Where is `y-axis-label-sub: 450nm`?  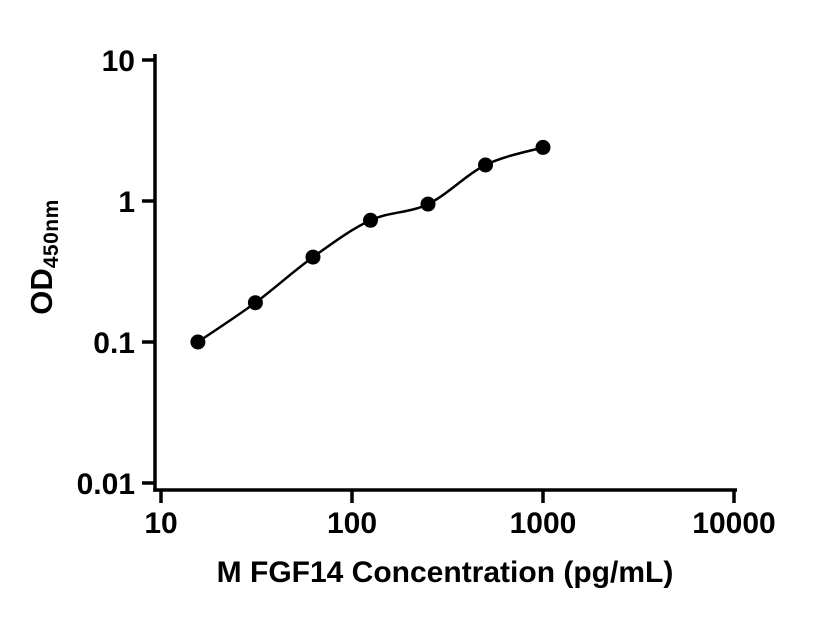 y-axis-label-sub: 450nm is located at coordinates (51, 234).